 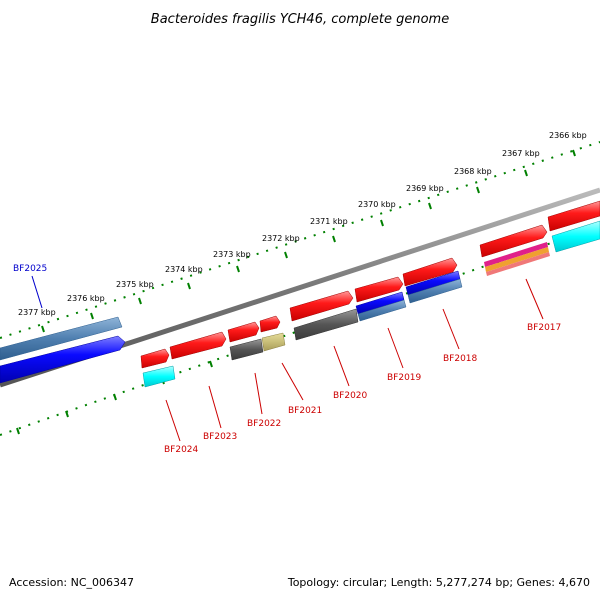 I want to click on gene-arrow-blue, so click(x=63, y=359).